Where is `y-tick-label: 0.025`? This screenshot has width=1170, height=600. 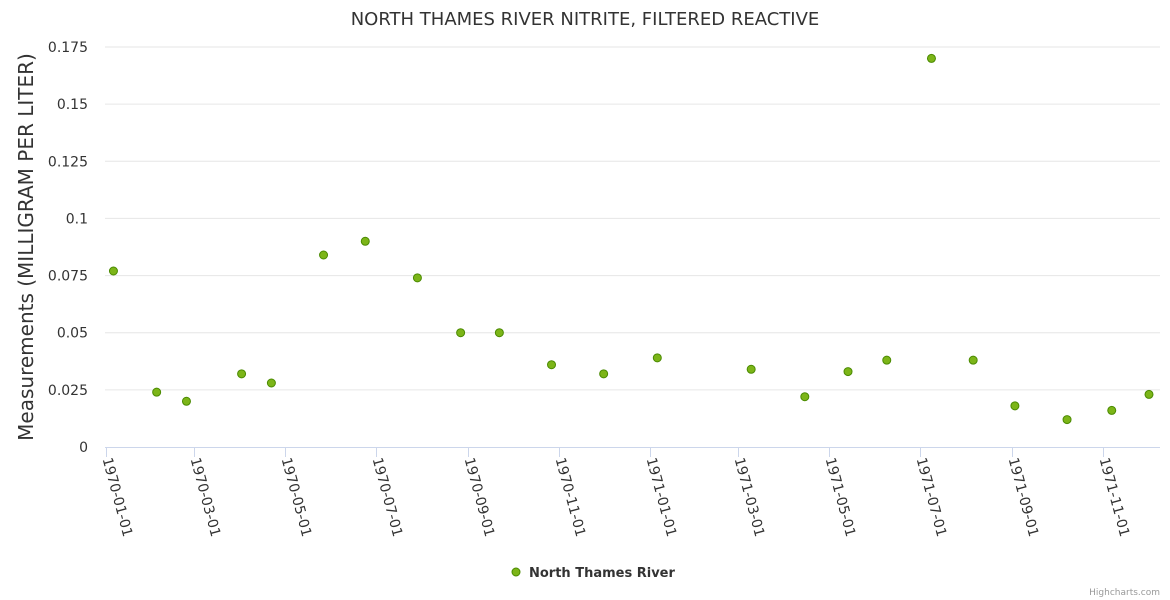 y-tick-label: 0.025 is located at coordinates (68, 391).